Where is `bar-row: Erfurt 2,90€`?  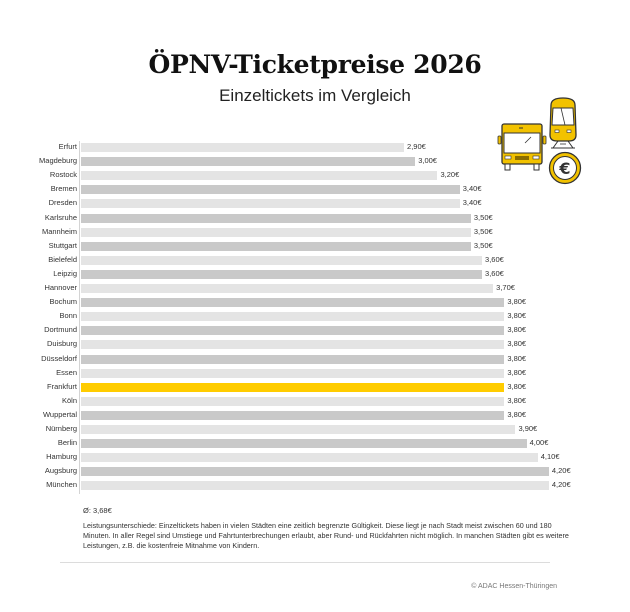
bar-row: Erfurt 2,90€ is located at coordinates (315, 148).